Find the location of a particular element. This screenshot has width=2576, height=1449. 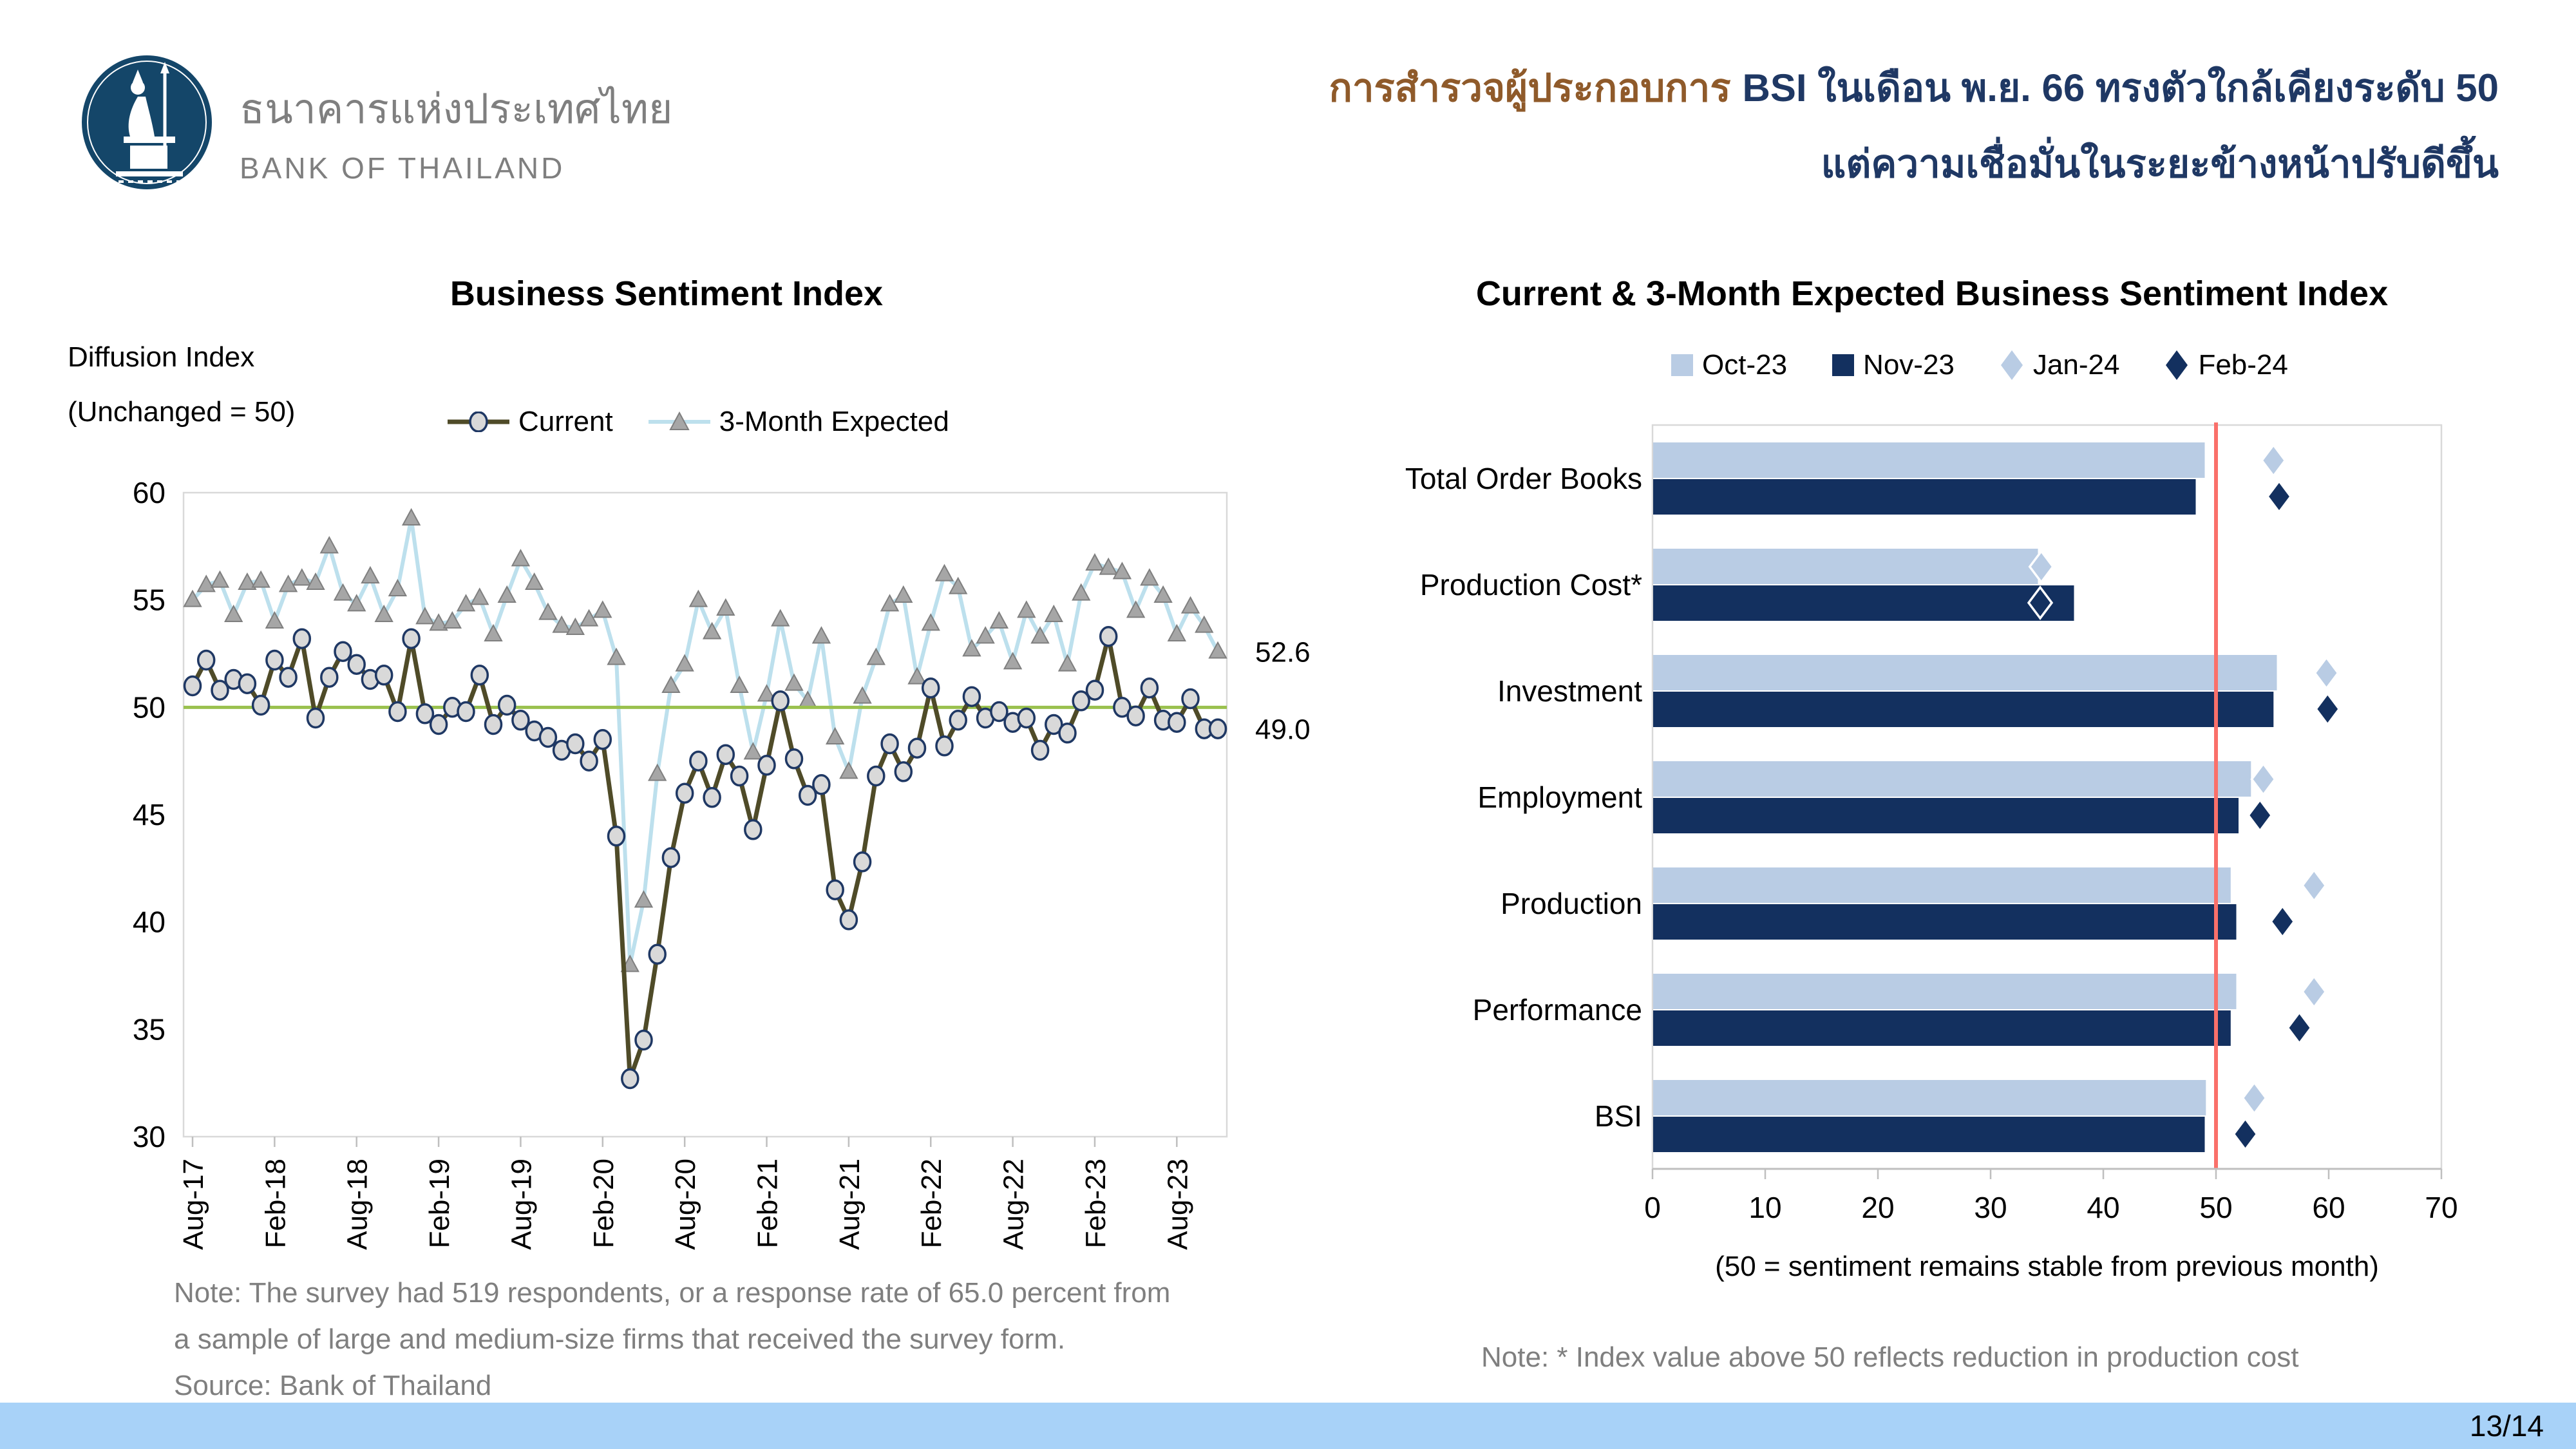

left-chart-legend: Current 3-Month Expected is located at coordinates (698, 422).